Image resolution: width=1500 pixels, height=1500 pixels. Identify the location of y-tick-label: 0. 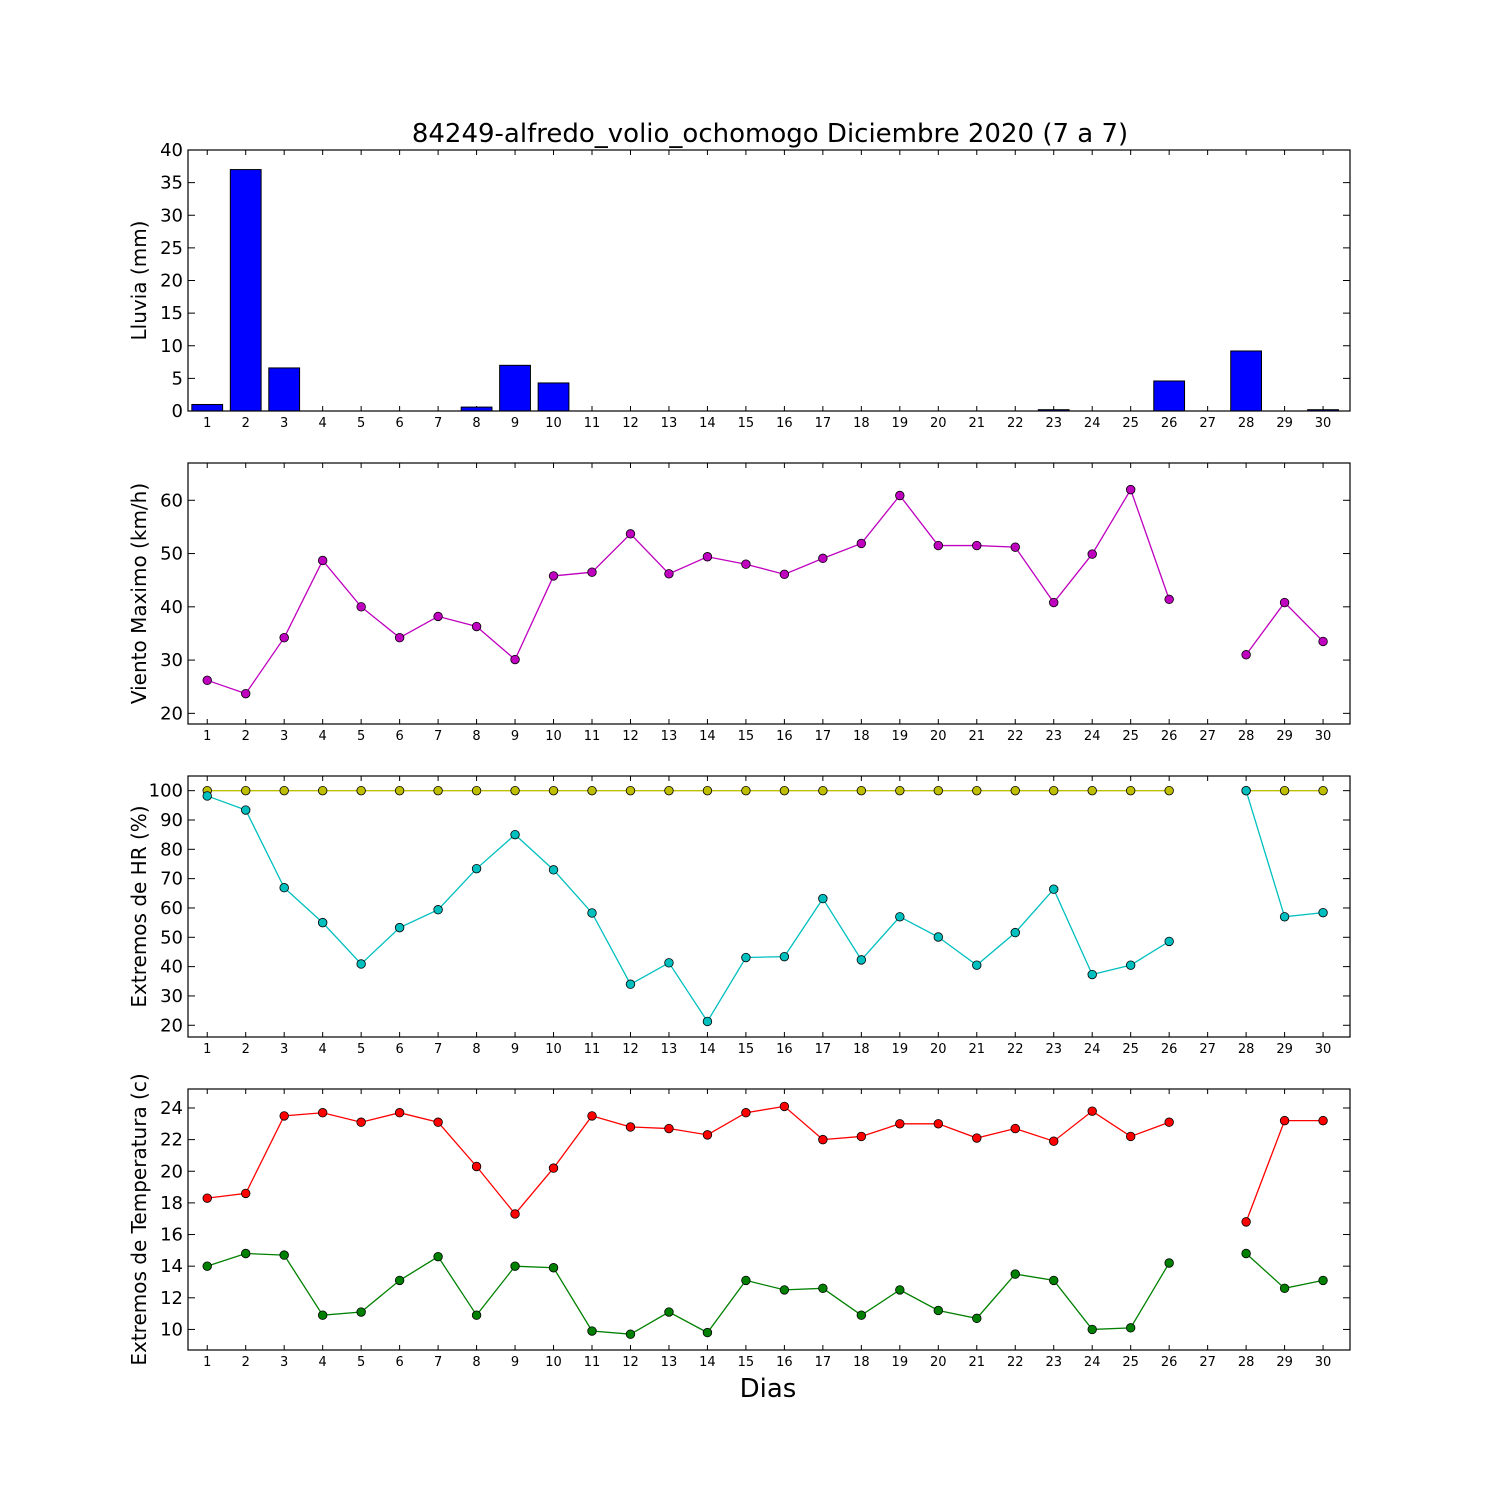
(177, 411).